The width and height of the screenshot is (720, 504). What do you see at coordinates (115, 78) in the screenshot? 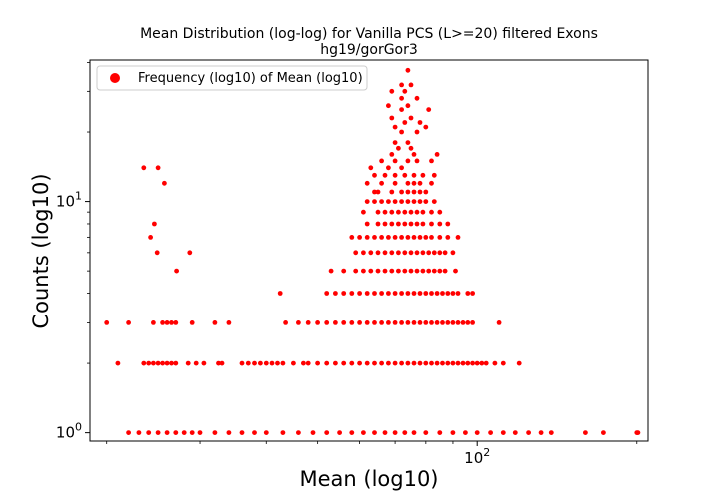
I see `legend-marker` at bounding box center [115, 78].